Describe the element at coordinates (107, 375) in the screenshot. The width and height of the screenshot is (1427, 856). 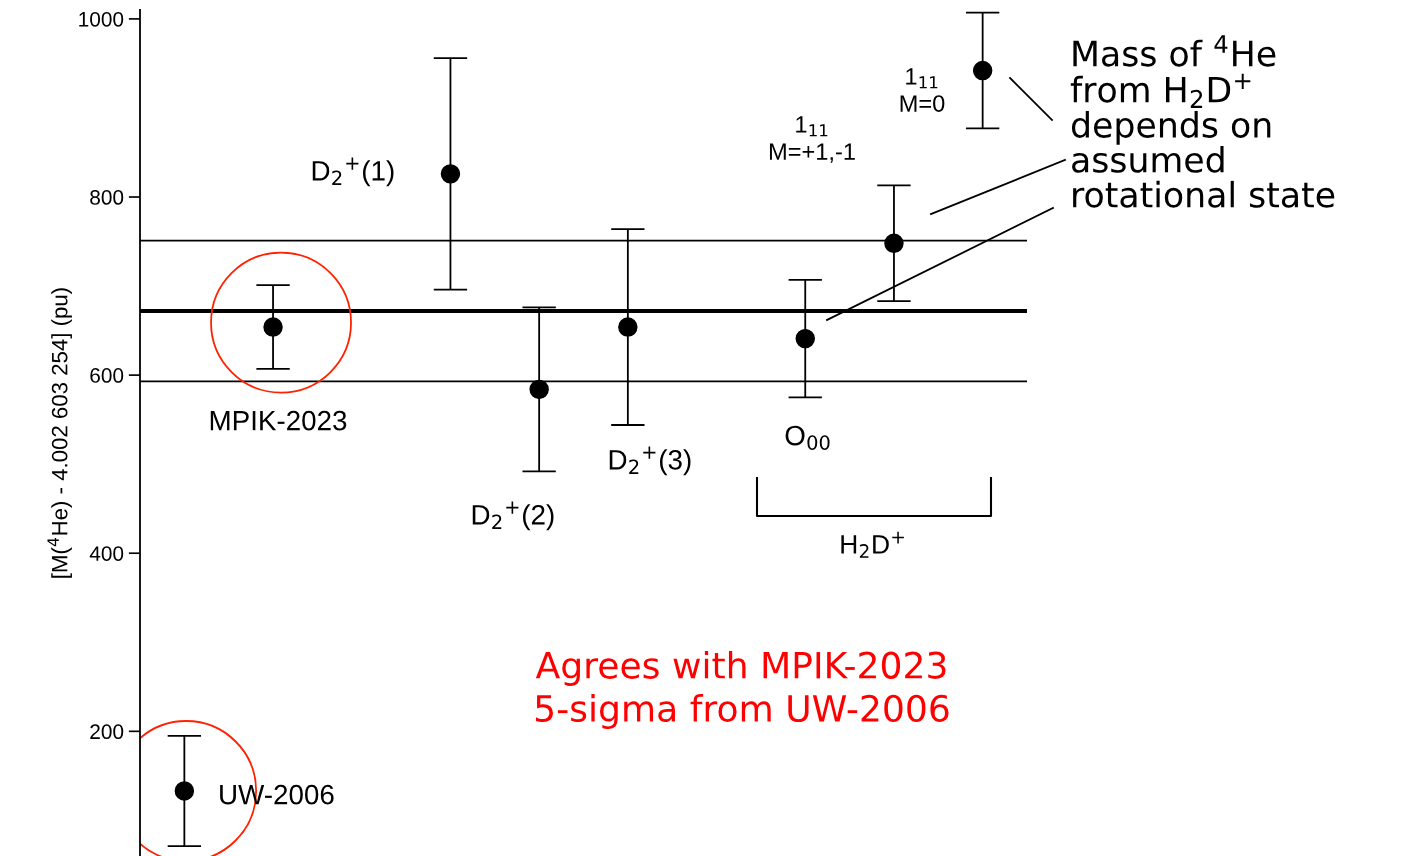
I see `y-tick-label: 600` at that location.